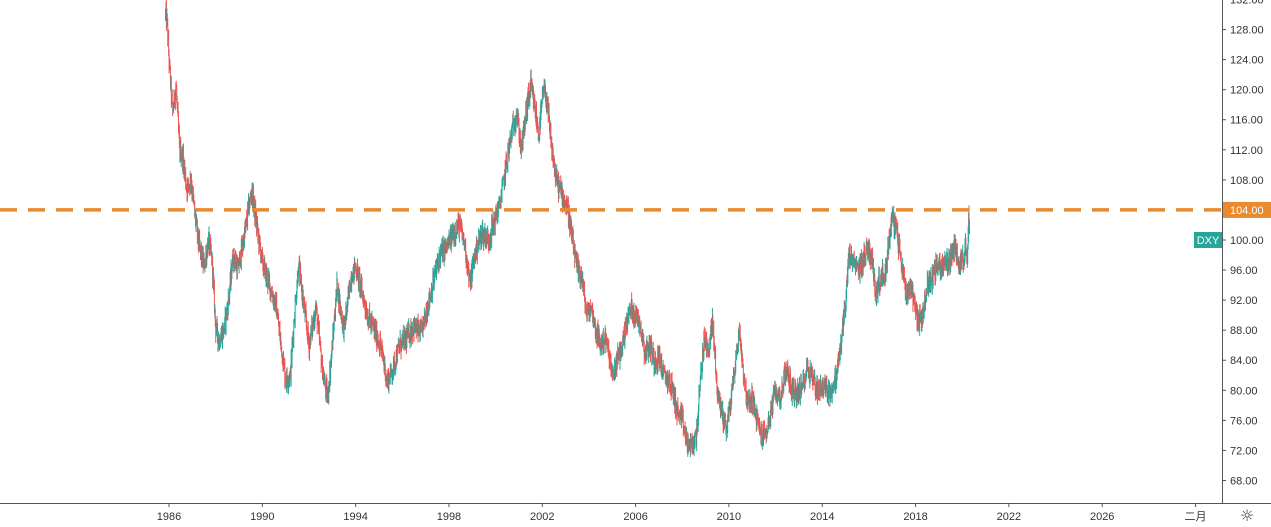 The height and width of the screenshot is (527, 1271). Describe the element at coordinates (1244, 331) in the screenshot. I see `y-tick-label: 88.00` at that location.